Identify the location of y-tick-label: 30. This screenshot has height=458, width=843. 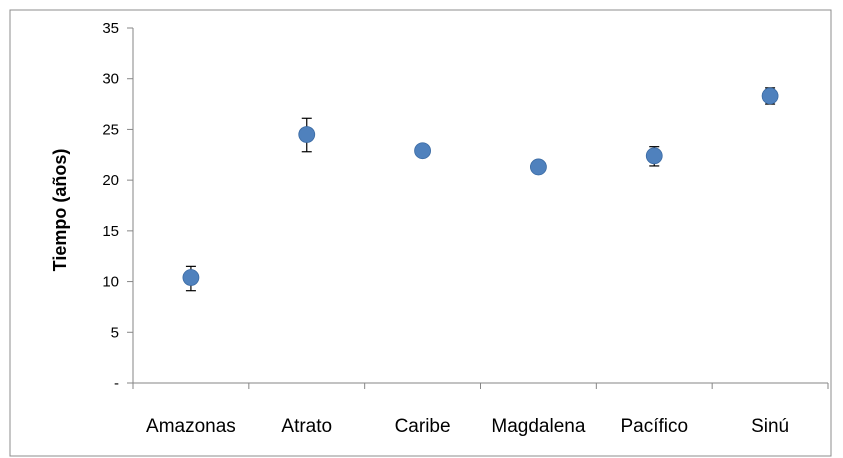
(110, 79).